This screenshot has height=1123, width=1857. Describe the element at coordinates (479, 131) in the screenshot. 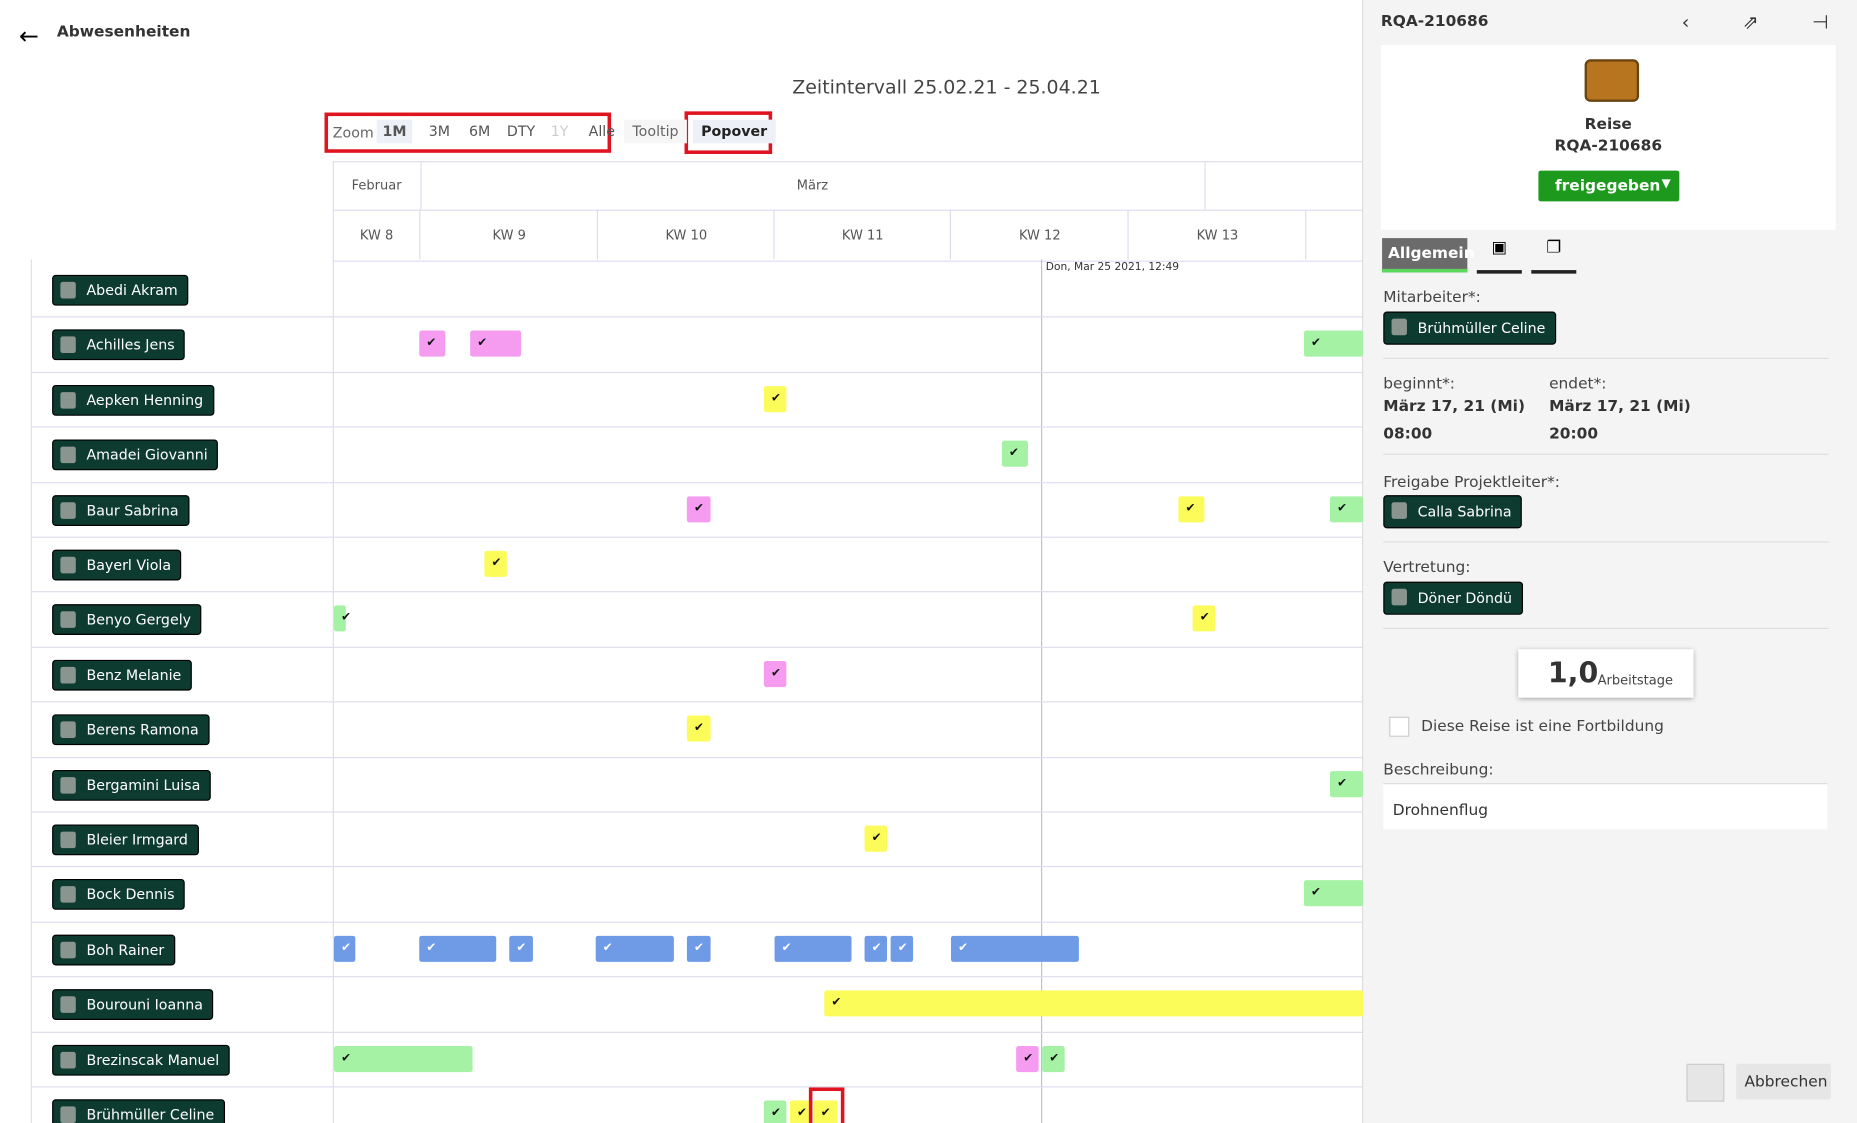

I see `zoom-option: 6M` at that location.